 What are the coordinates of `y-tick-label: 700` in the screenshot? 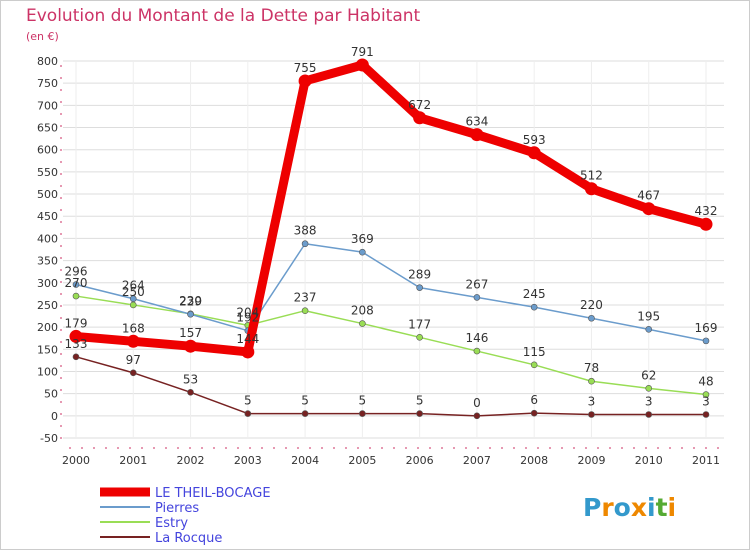 It's located at (47, 105).